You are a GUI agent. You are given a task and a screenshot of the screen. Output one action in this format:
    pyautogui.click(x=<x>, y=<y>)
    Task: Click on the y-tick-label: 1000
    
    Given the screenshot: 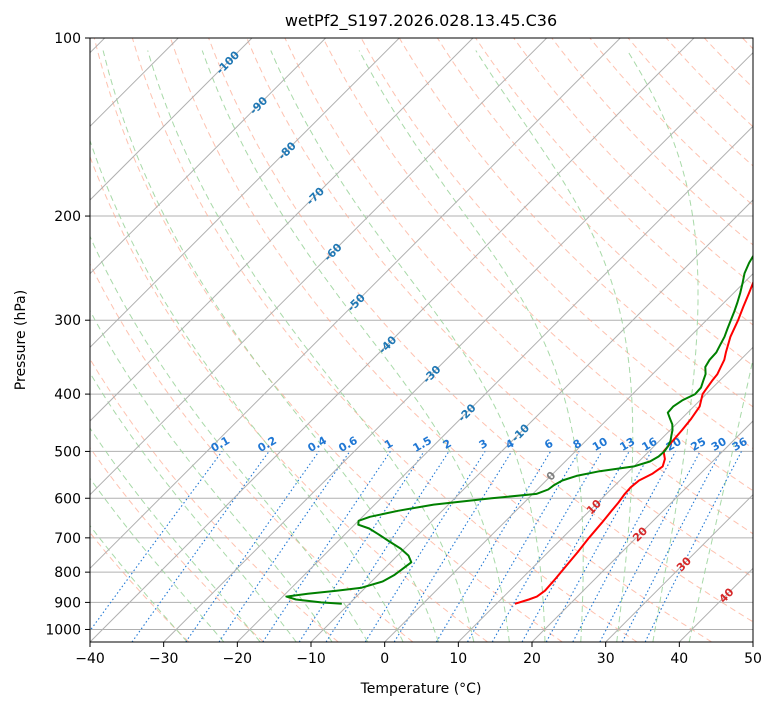 What is the action you would take?
    pyautogui.click(x=63, y=631)
    